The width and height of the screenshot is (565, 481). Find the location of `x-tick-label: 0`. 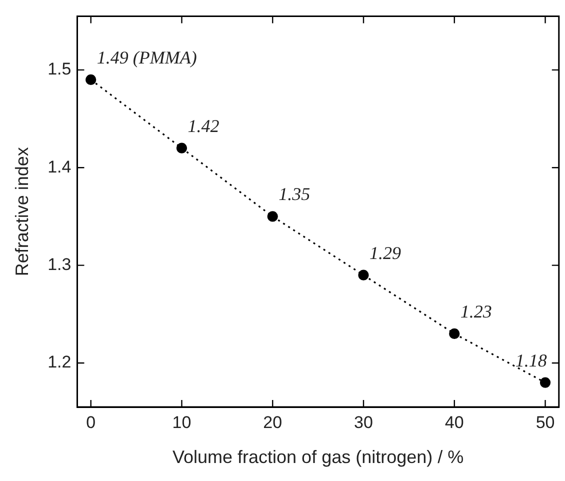

x-tick-label: 0 is located at coordinates (91, 422).